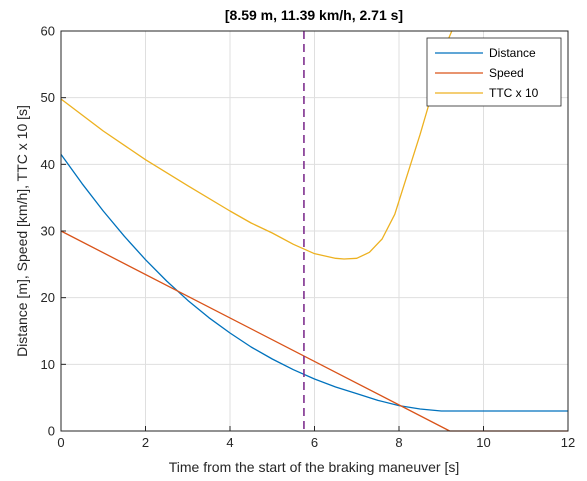  What do you see at coordinates (229, 442) in the screenshot?
I see `x-tick-label: 4` at bounding box center [229, 442].